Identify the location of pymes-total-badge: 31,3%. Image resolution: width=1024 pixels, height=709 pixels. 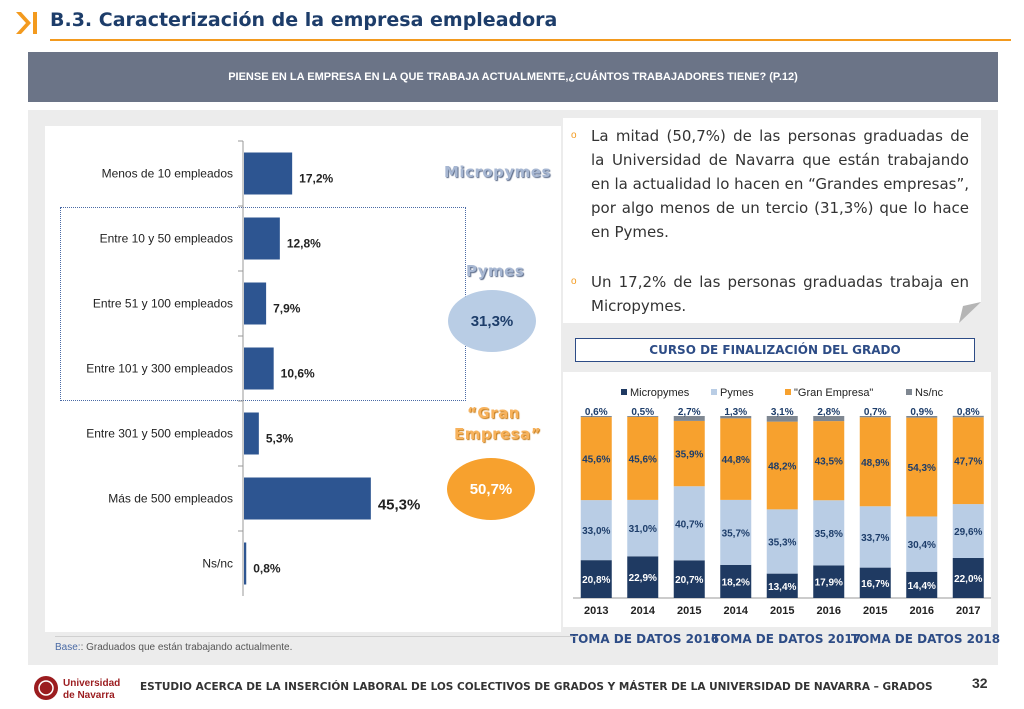
(492, 321).